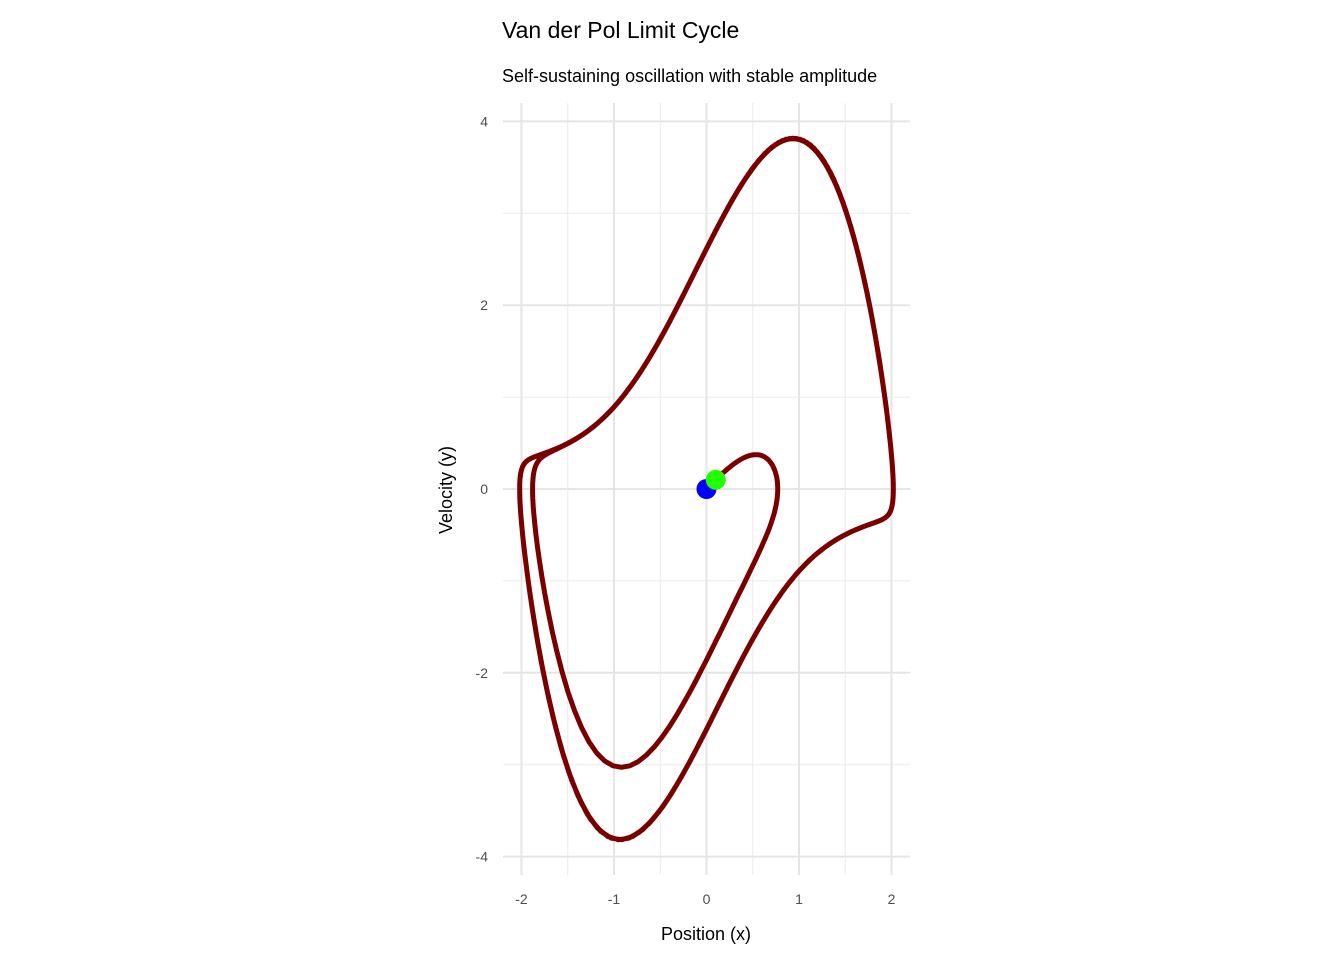 The image size is (1344, 960). What do you see at coordinates (482, 857) in the screenshot?
I see `y-tick-label: -4` at bounding box center [482, 857].